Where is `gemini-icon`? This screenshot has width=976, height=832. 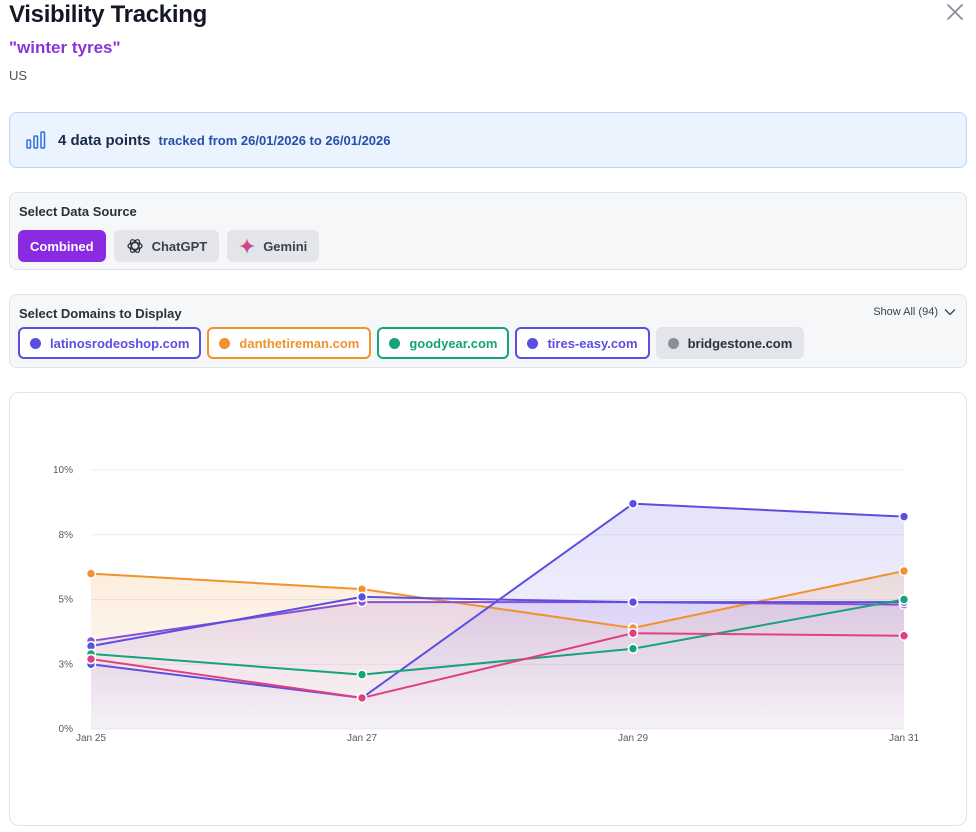
gemini-icon is located at coordinates (247, 246).